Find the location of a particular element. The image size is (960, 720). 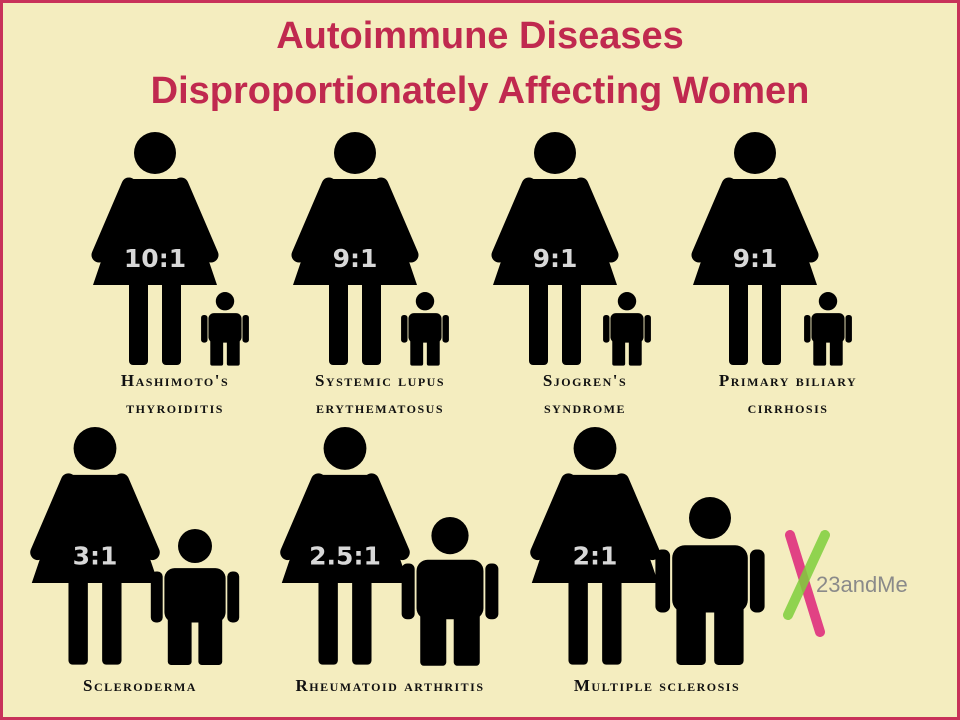

disease-name: Primary biliary is located at coordinates (788, 380).